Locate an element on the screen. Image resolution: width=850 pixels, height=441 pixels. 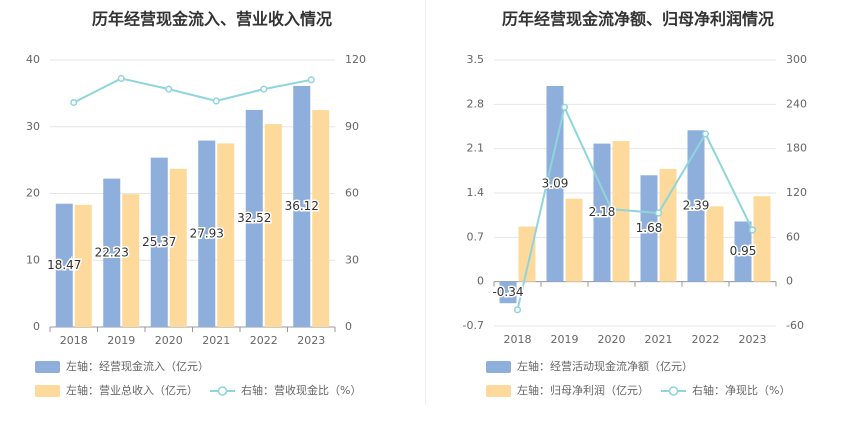
data-label: 32.52 is located at coordinates (254, 218).